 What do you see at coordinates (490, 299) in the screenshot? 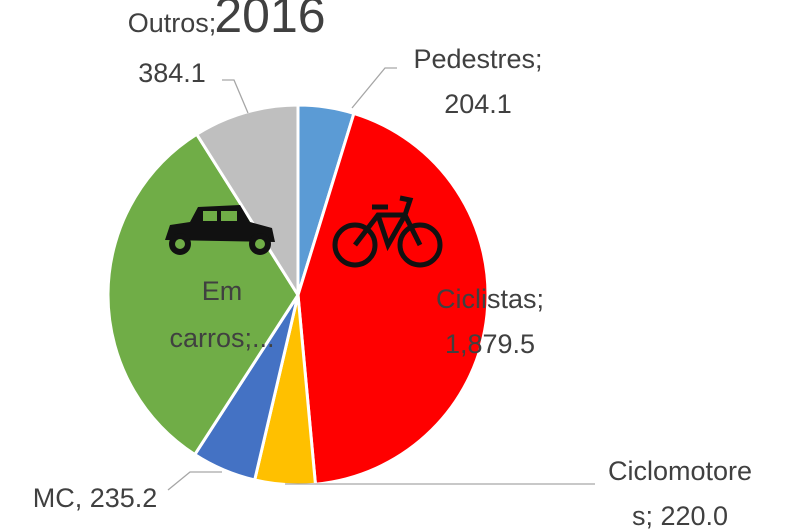
I see `data-label: Ciclistas;` at bounding box center [490, 299].